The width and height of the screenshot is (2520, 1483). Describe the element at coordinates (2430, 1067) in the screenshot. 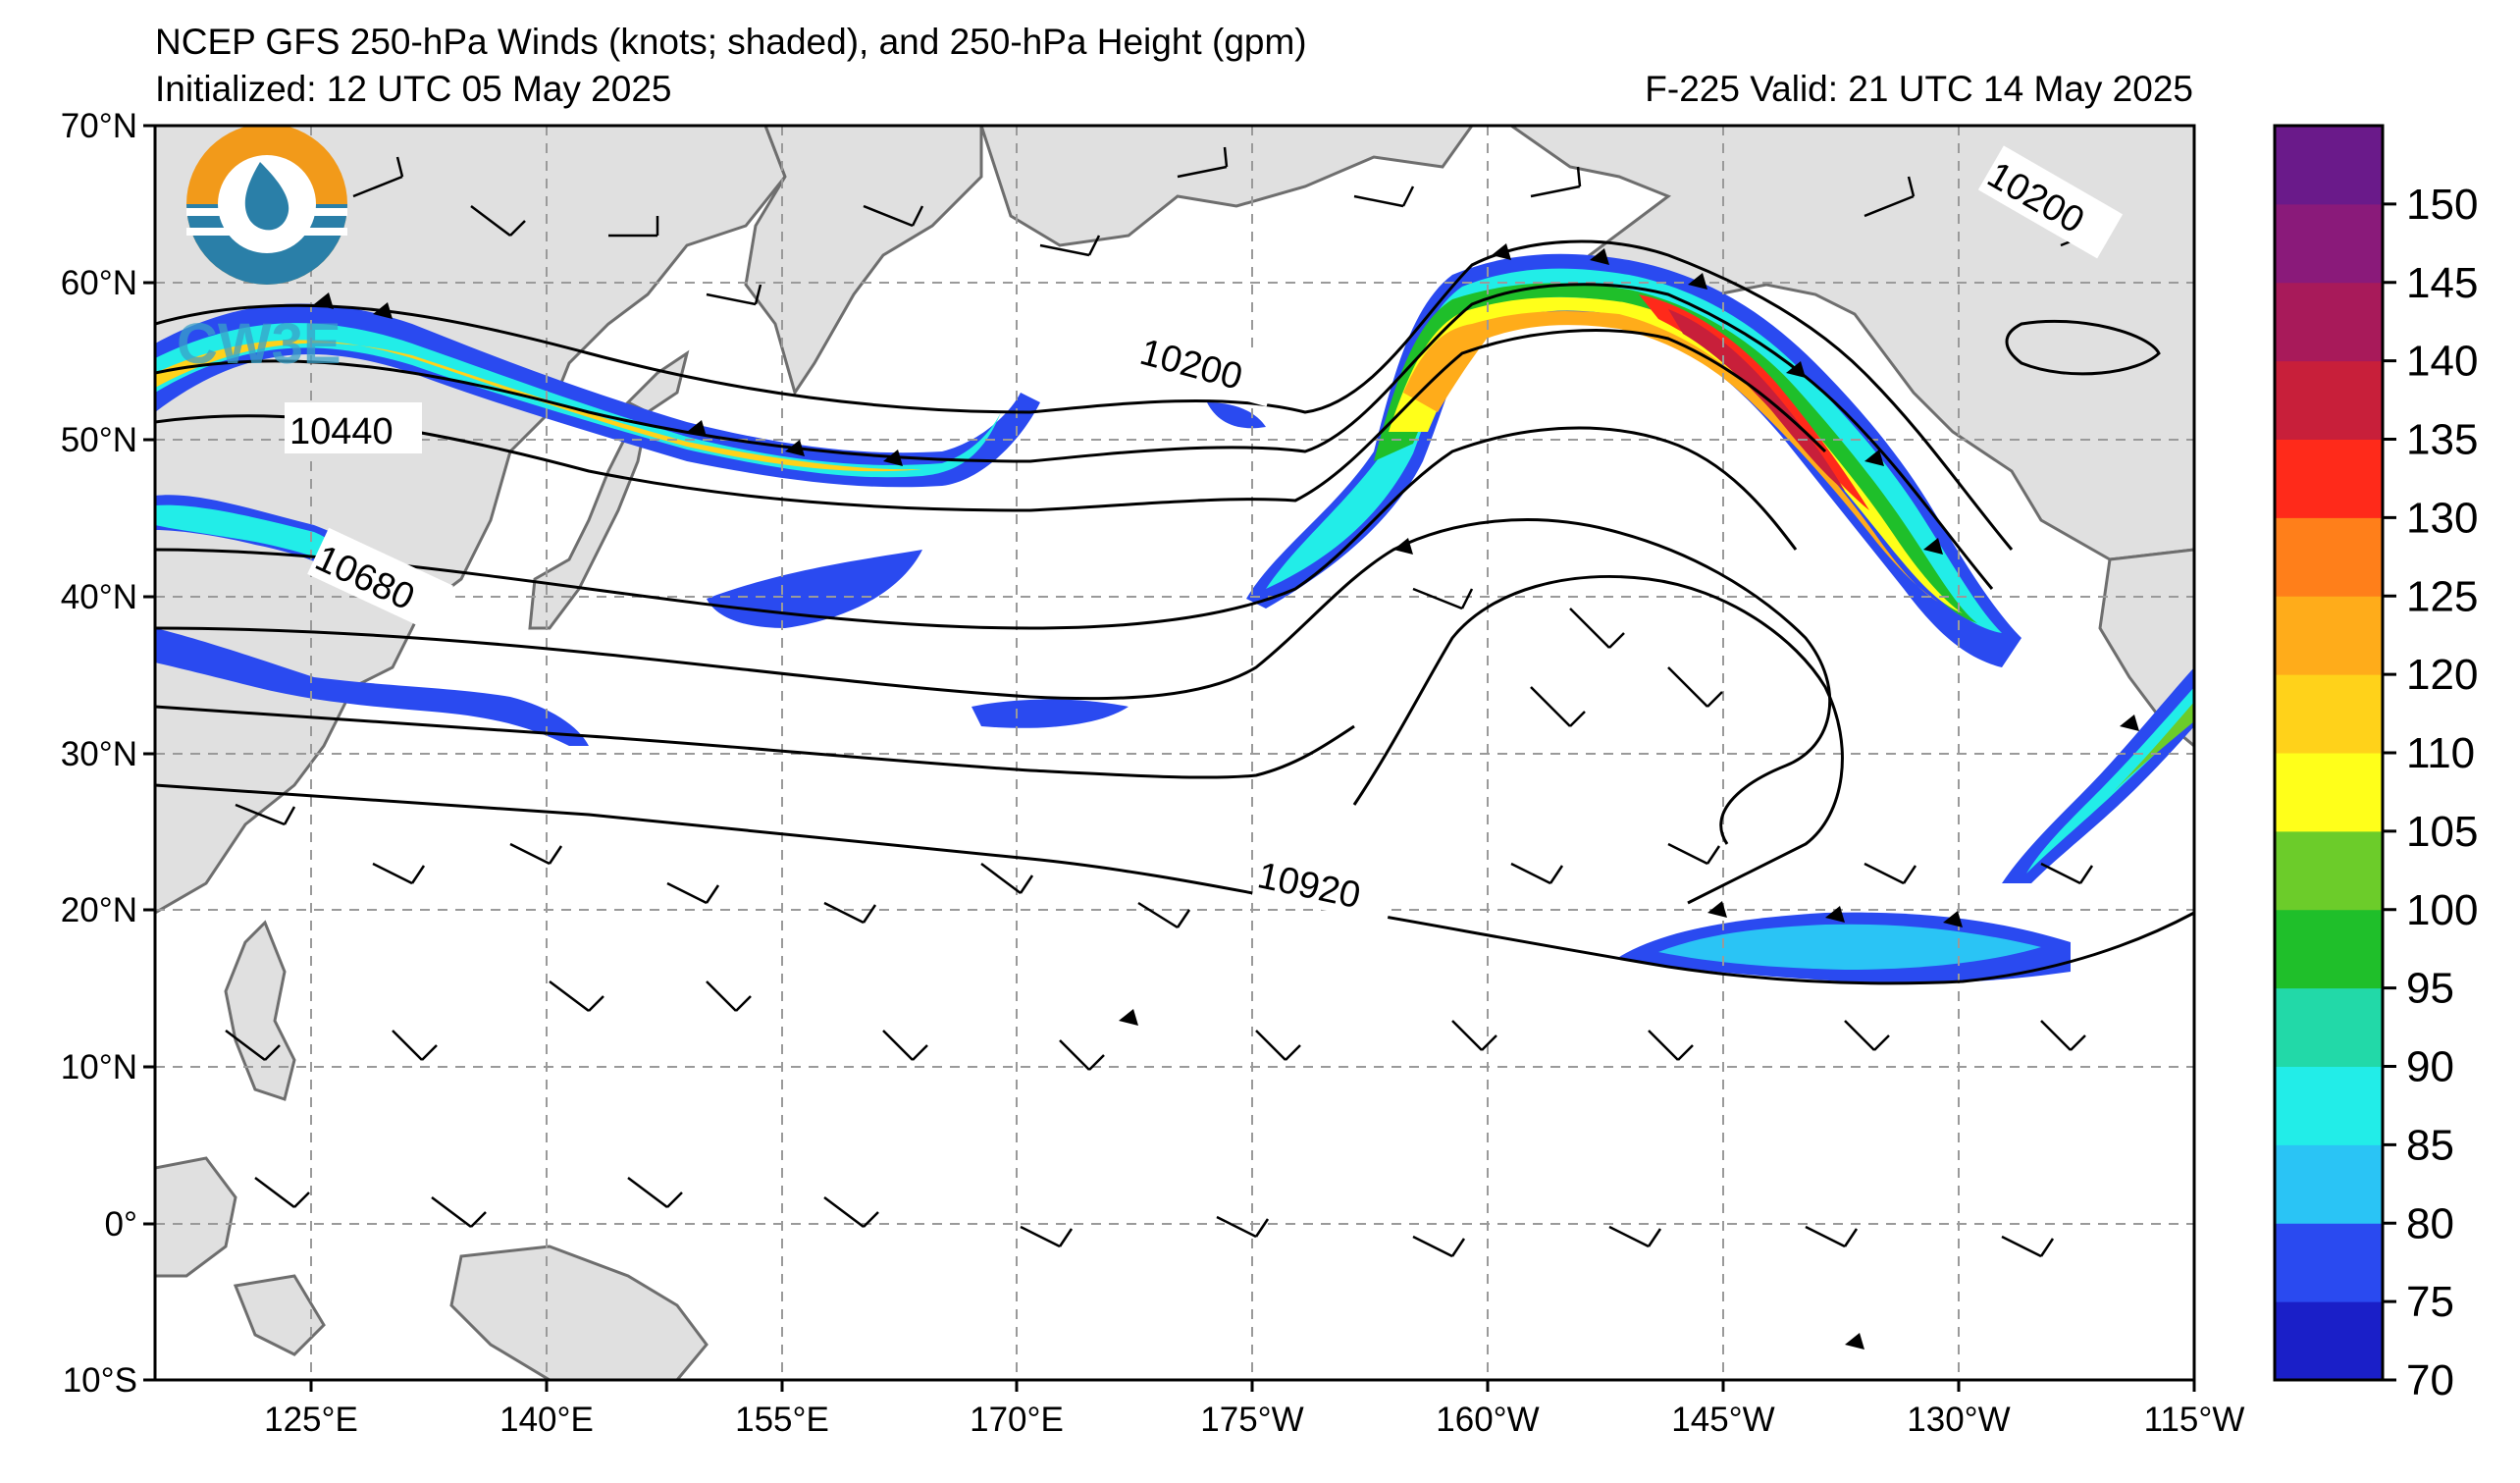

I see `colorbar-label: 90` at that location.